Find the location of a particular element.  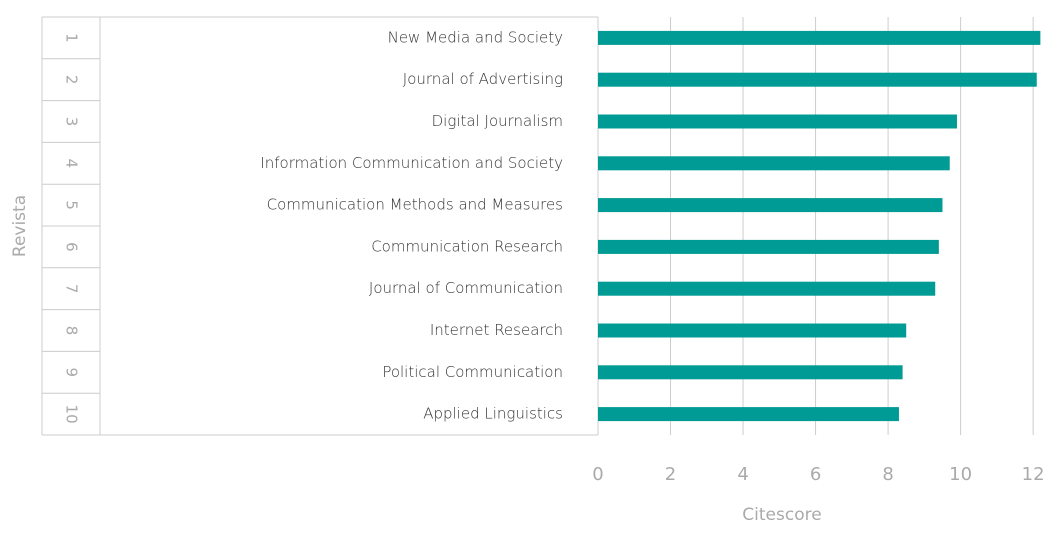

category-label: Journal of Advertising is located at coordinates (483, 79).